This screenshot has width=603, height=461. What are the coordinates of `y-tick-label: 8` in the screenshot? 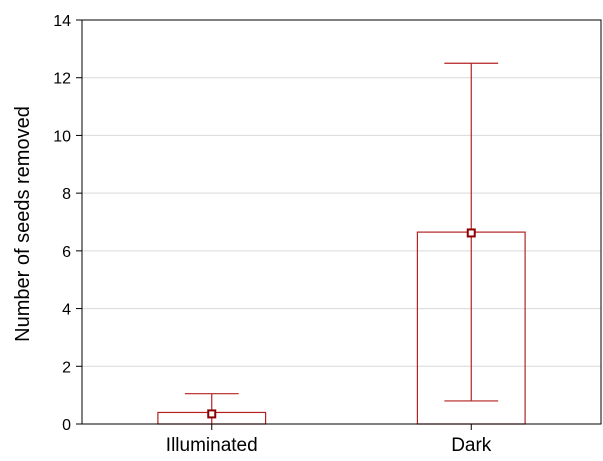 It's located at (66, 194).